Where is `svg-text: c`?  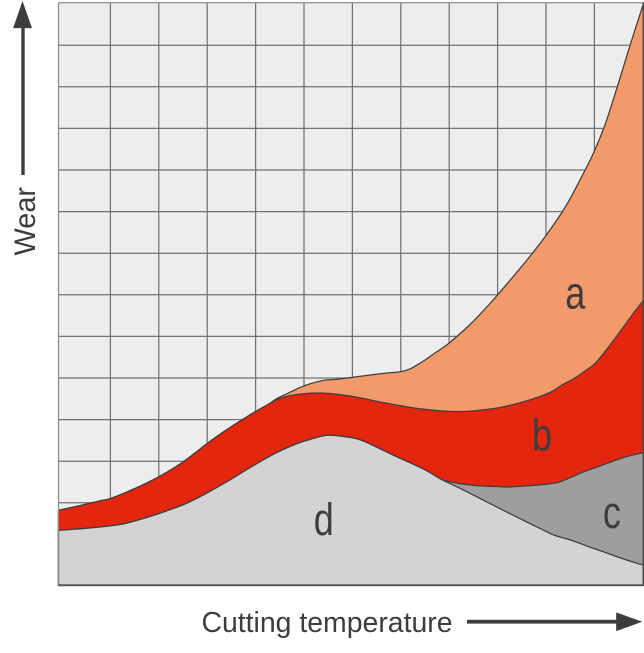 svg-text: c is located at coordinates (612, 512).